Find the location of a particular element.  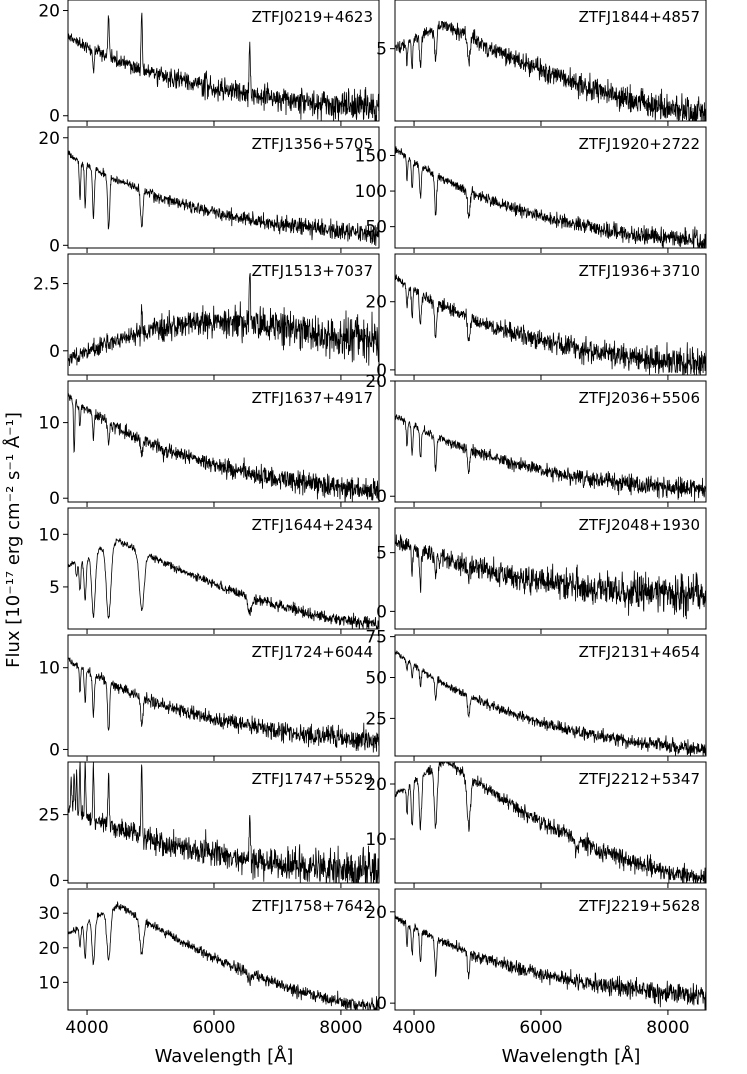

y-tick-label: 75 is located at coordinates (376, 638).